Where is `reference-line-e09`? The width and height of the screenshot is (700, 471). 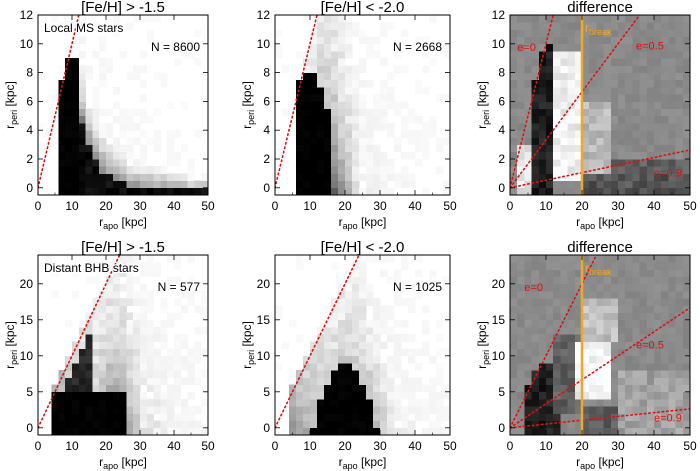 reference-line-e09 is located at coordinates (600, 418).